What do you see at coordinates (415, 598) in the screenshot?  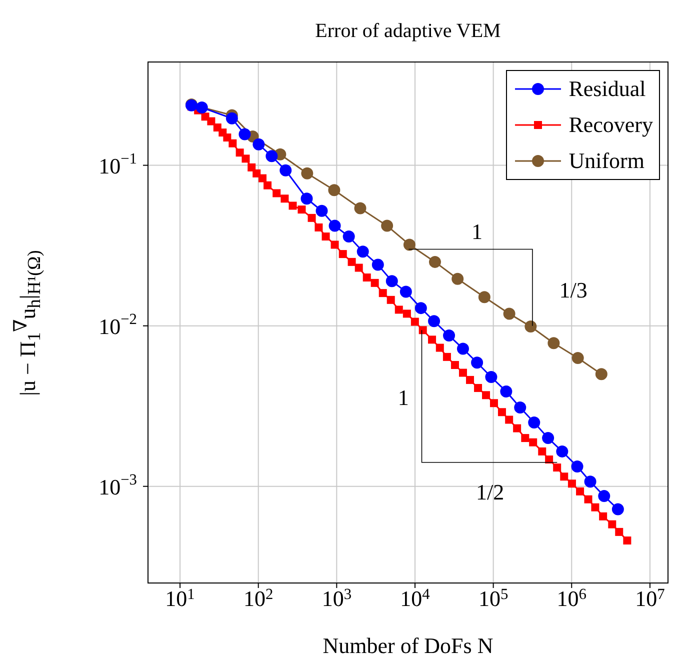 I see `x-tick-label: 10$^{4}$` at bounding box center [415, 598].